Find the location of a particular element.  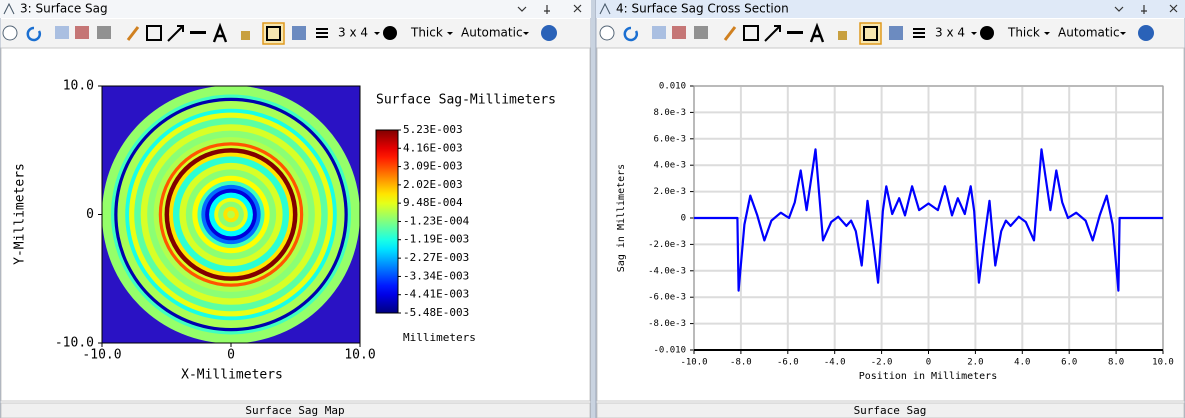

colorbar-tick-label: 9.48E-004 is located at coordinates (433, 202).